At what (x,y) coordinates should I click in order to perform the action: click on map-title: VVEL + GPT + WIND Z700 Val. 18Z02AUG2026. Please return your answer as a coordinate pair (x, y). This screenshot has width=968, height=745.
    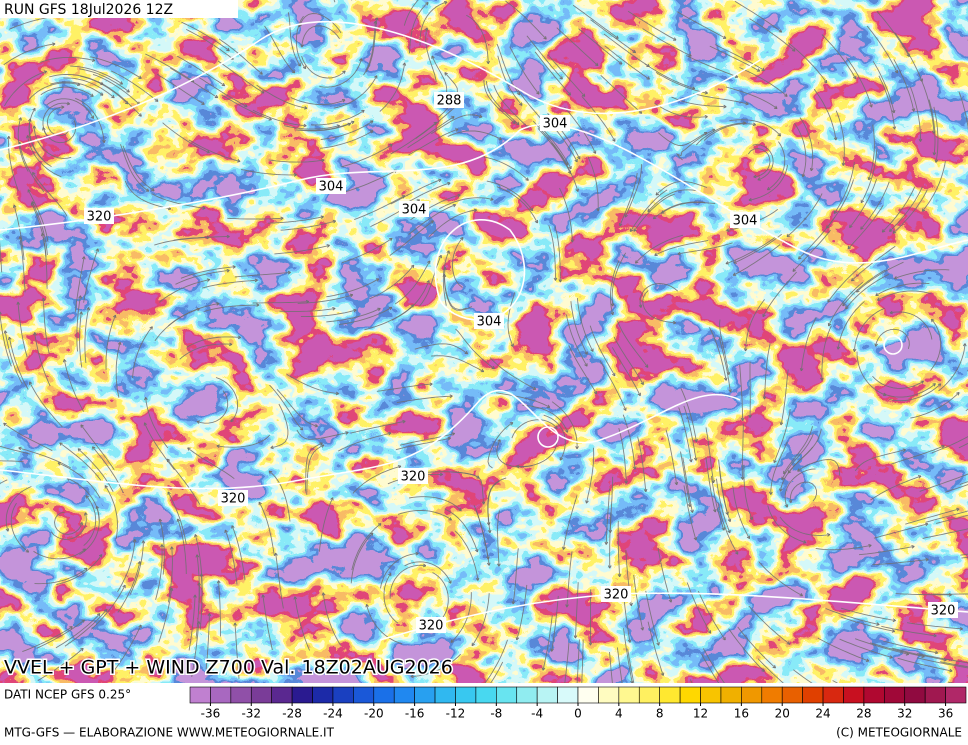
    Looking at the image, I should click on (228, 668).